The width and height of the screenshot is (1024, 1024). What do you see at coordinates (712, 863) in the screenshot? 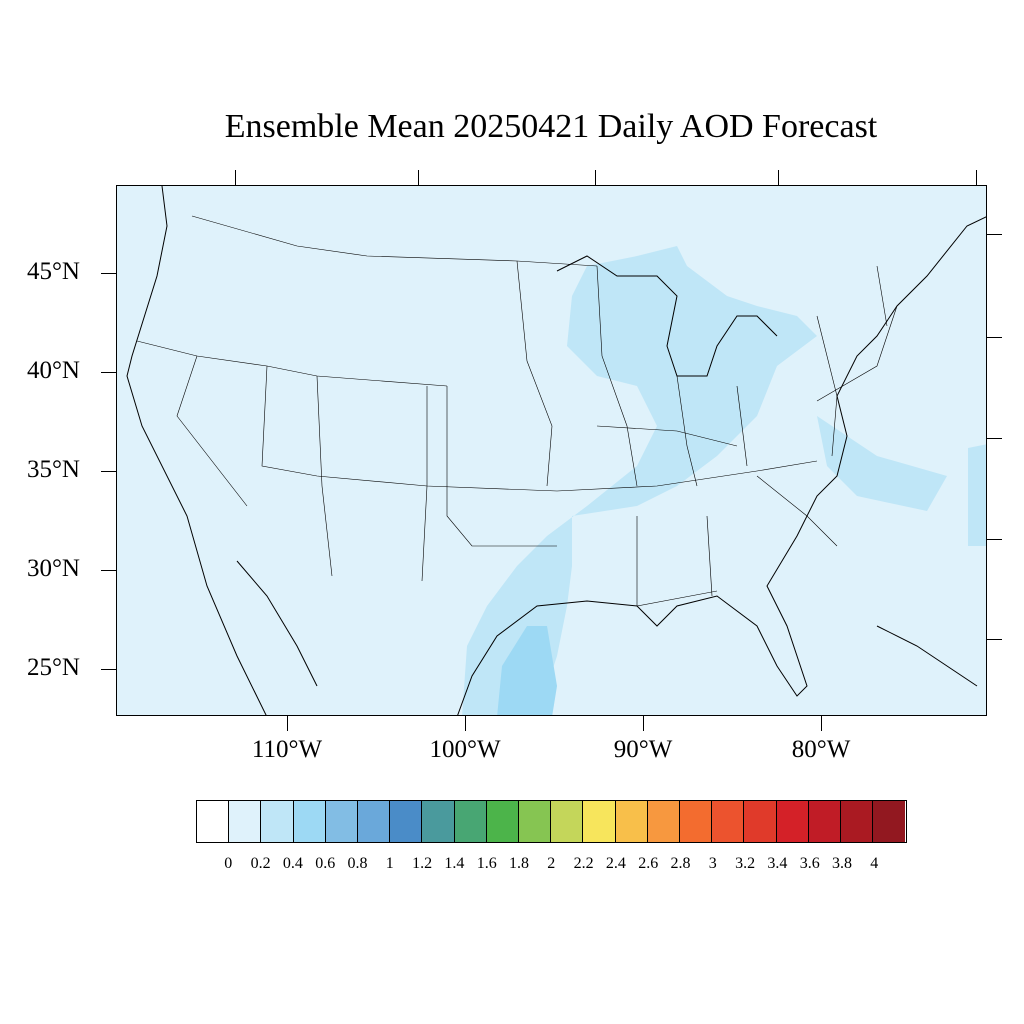
I see `colorbar-tick-label: 3` at bounding box center [712, 863].